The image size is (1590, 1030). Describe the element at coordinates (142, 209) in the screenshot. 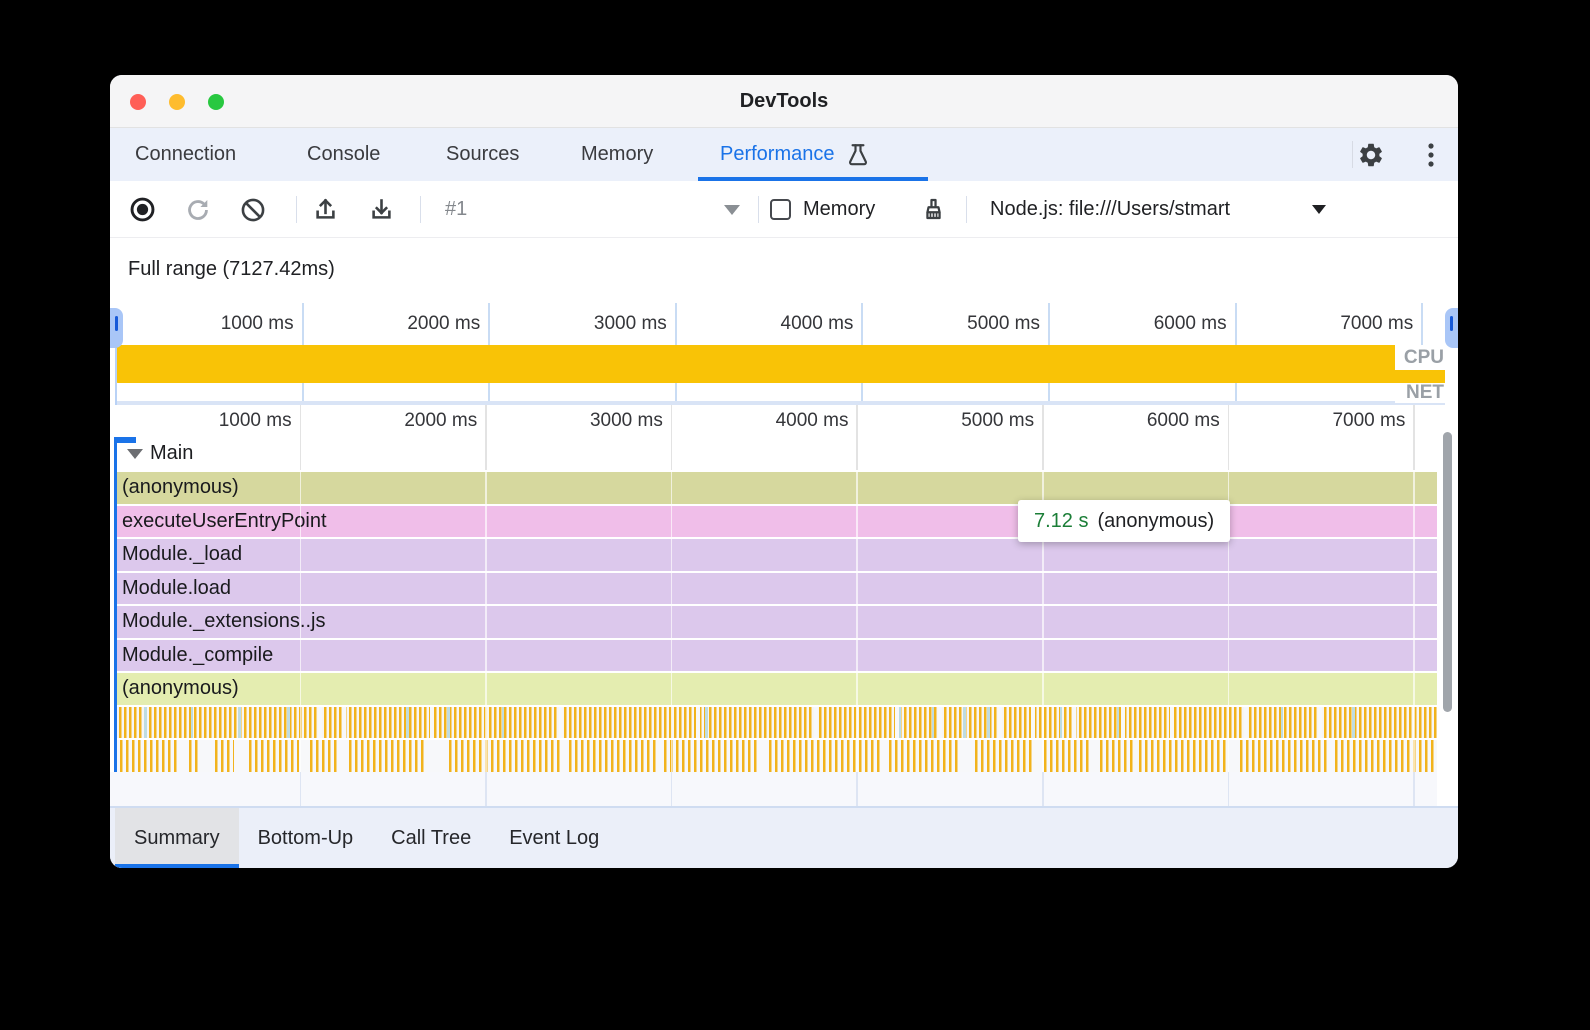

I see `record-icon` at that location.